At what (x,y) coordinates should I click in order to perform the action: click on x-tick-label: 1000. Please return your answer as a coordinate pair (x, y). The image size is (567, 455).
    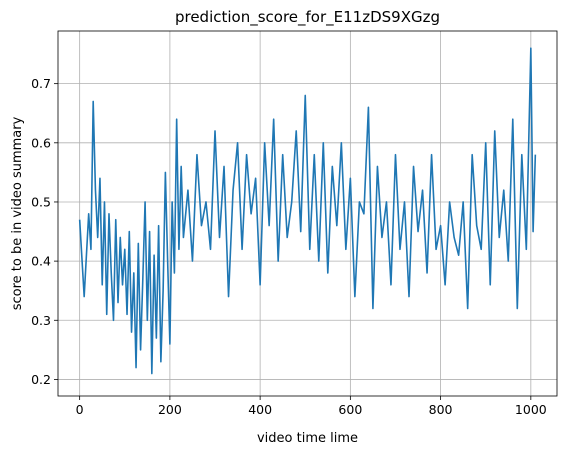
    Looking at the image, I should click on (531, 409).